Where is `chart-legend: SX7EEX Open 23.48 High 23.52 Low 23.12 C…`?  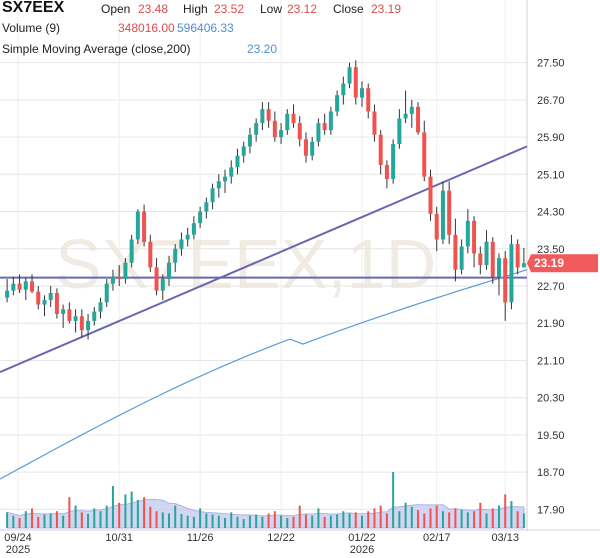
chart-legend: SX7EEX Open 23.48 High 23.52 Low 23.12 C… is located at coordinates (300, 30).